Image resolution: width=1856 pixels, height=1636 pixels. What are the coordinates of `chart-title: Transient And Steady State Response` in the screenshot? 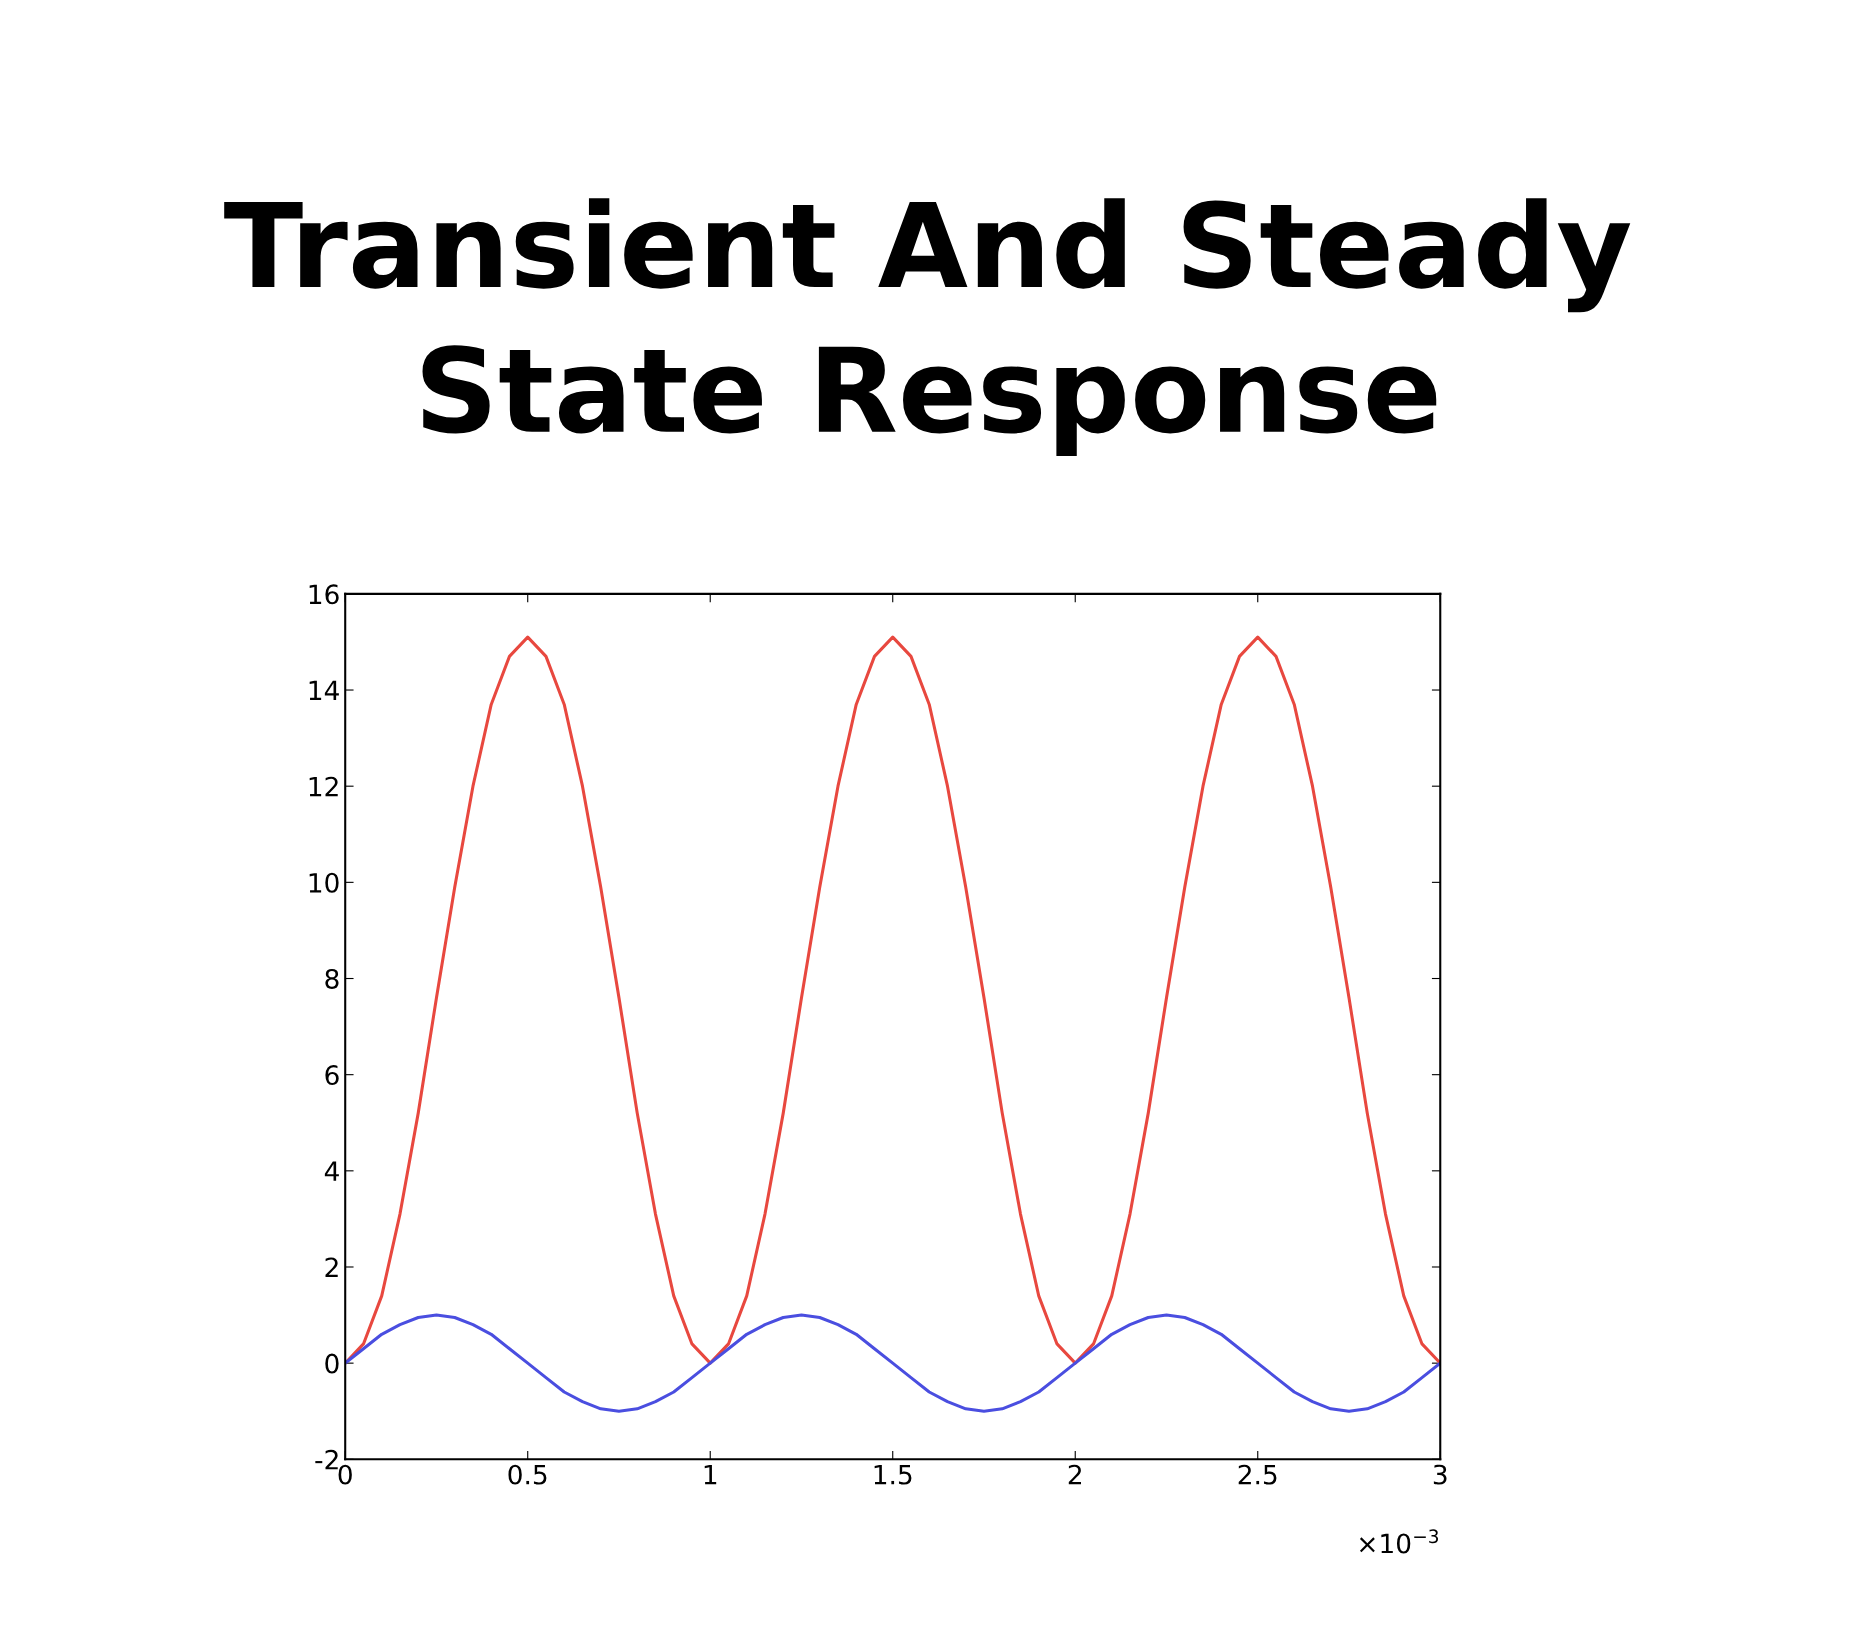 It's located at (927, 327).